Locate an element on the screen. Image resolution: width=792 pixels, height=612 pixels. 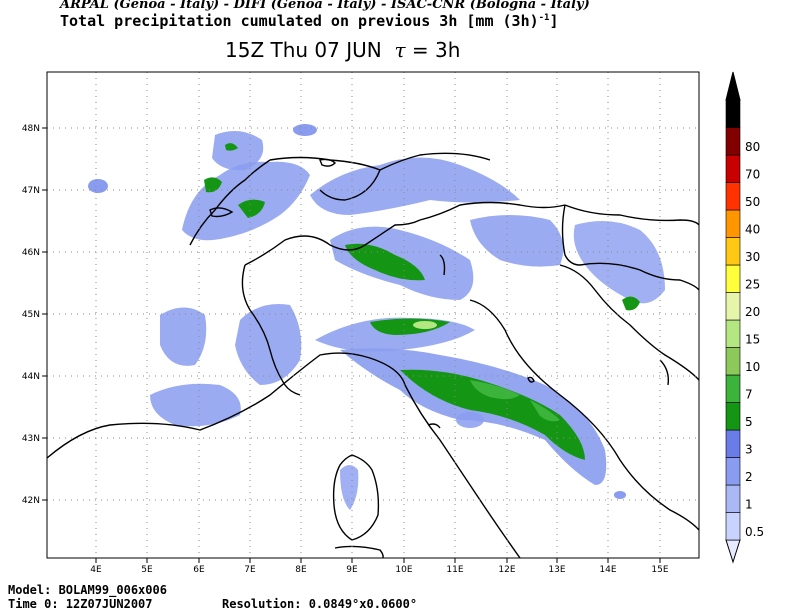
valid-time-label: 15Z Thu 07 JUN is located at coordinates (303, 50).